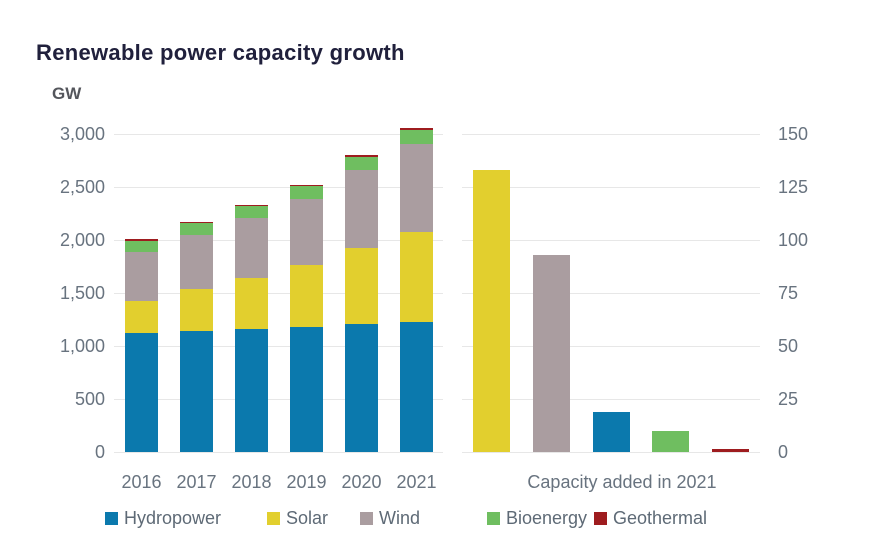  What do you see at coordinates (89, 399) in the screenshot?
I see `y-axis-tick-label-left: 500` at bounding box center [89, 399].